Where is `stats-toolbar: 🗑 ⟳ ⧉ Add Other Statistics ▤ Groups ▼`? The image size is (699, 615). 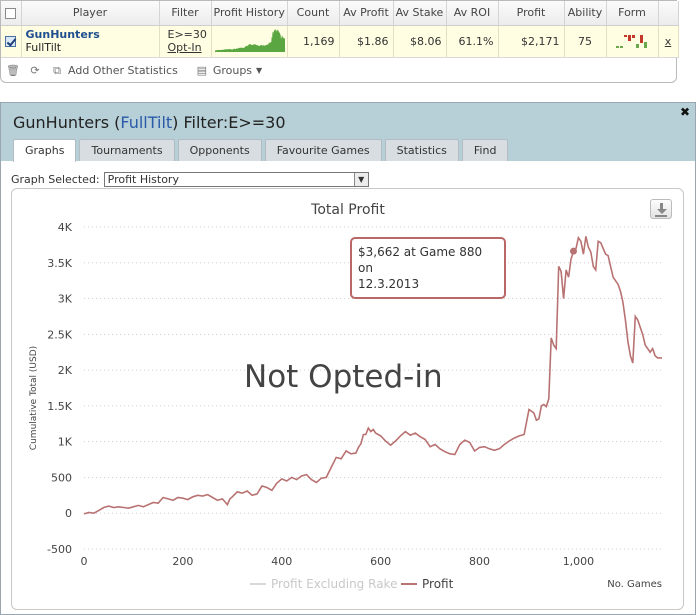 stats-toolbar: 🗑 ⟳ ⧉ Add Other Statistics ▤ Groups ▼ is located at coordinates (338, 70).